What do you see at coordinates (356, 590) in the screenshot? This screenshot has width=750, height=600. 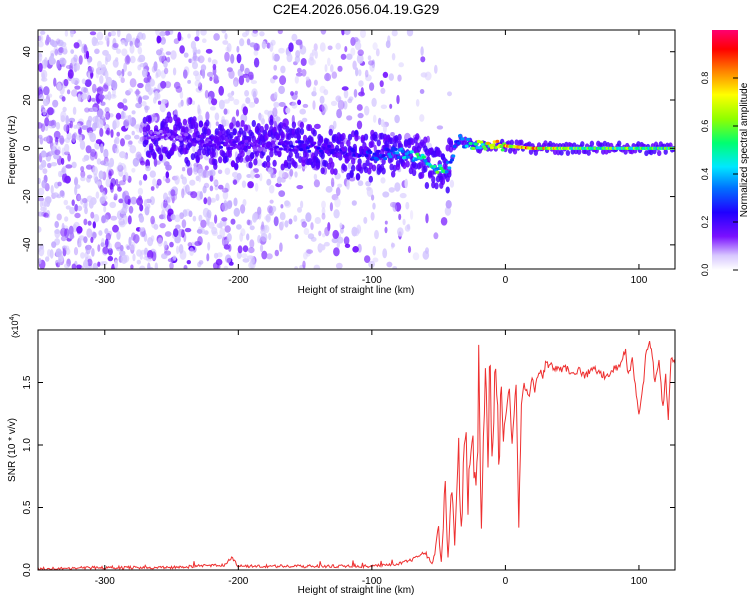 I see `snr-x-label: Height of straight line (km)` at bounding box center [356, 590].